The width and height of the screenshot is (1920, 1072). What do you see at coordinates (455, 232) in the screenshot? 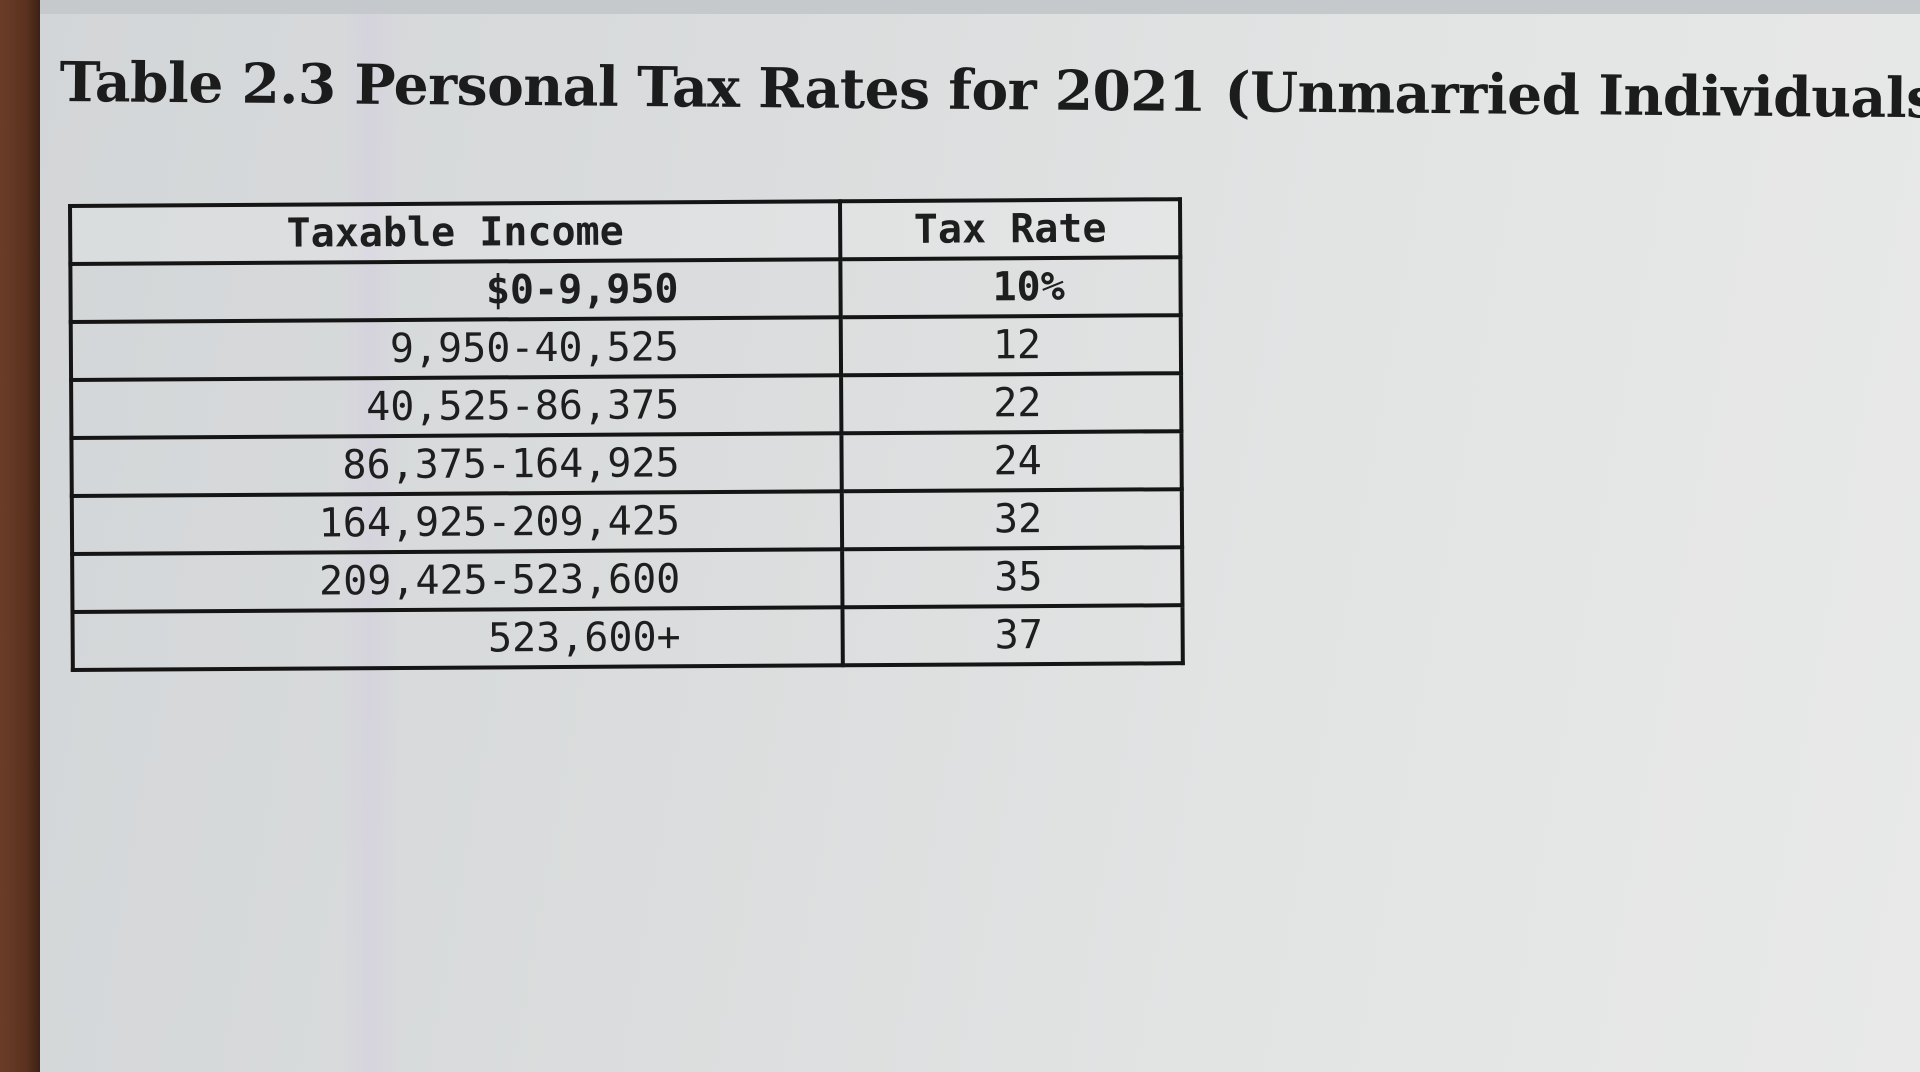
I see `column-header-taxable-income: Taxable Income` at bounding box center [455, 232].